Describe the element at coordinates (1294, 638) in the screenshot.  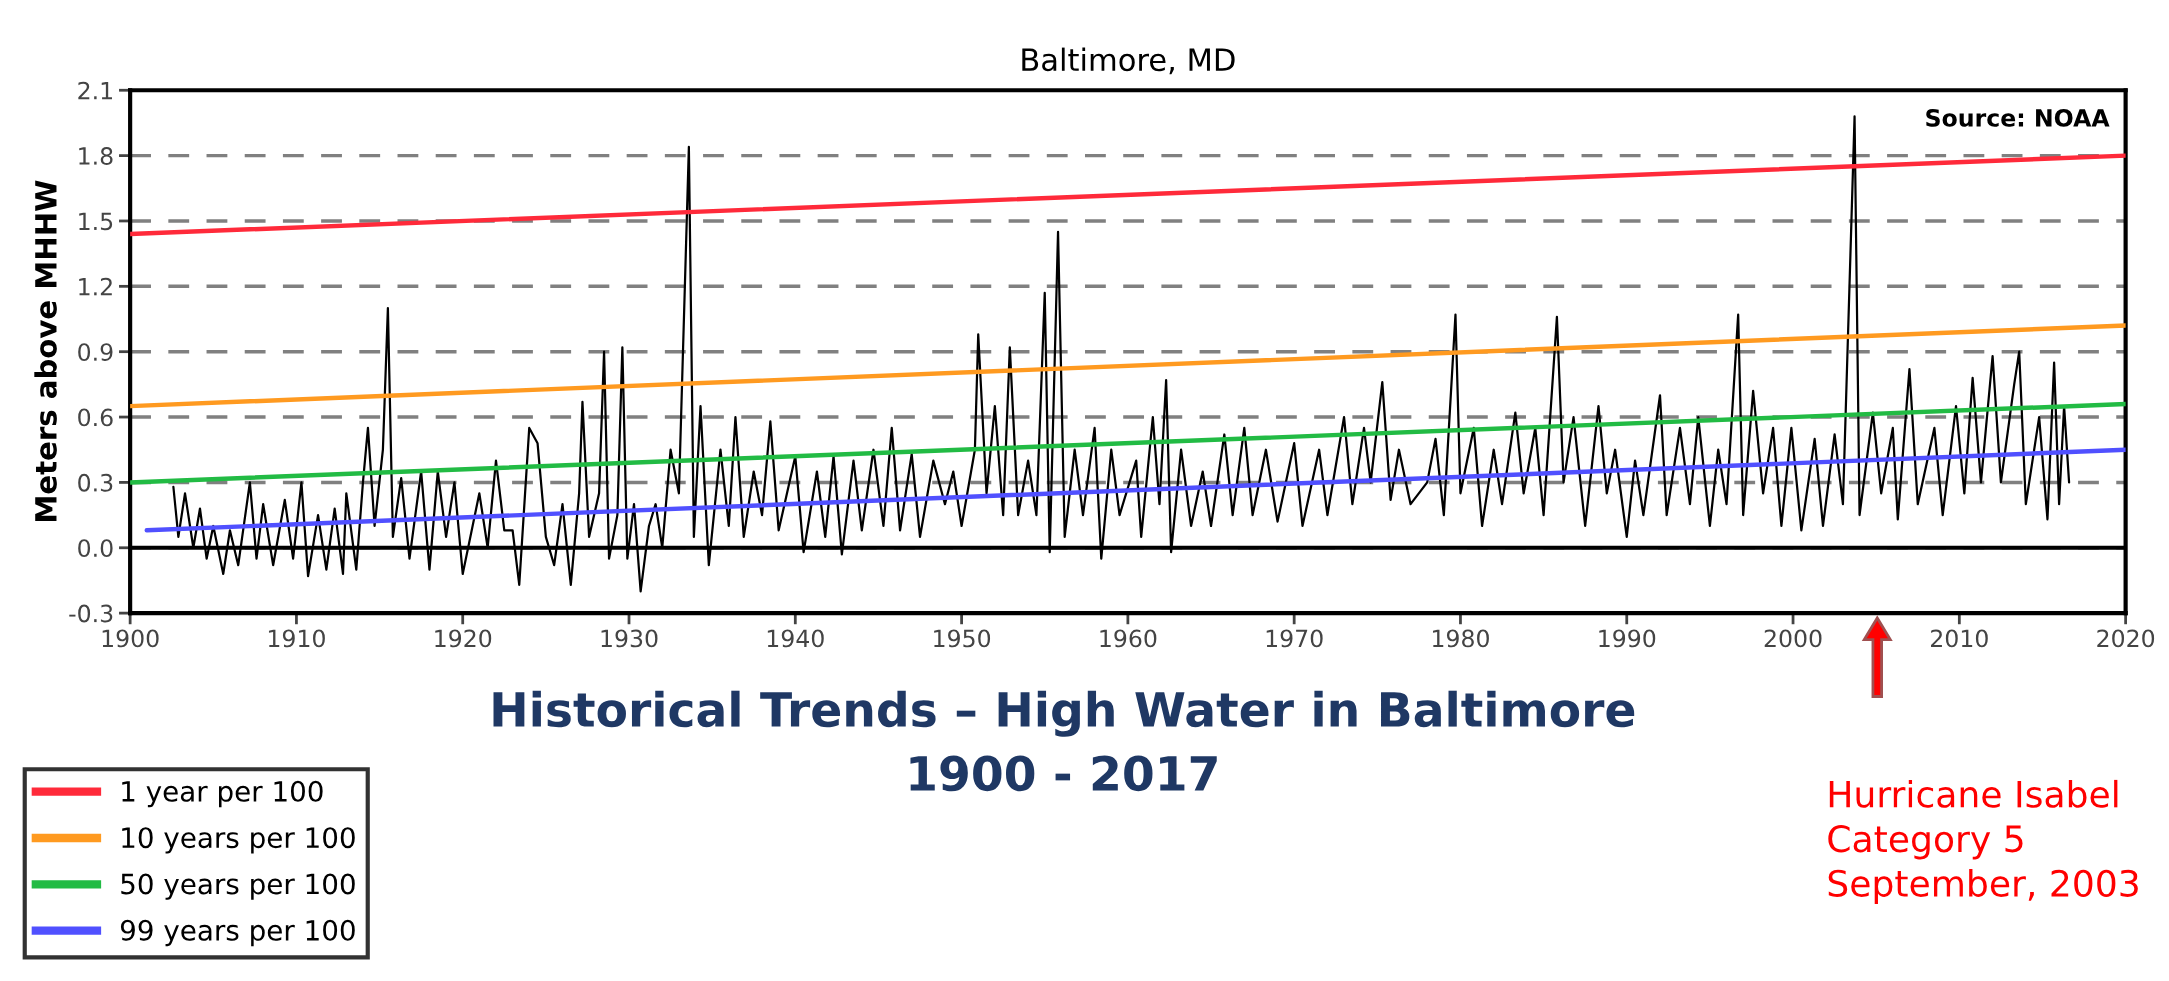
I see `x-tick-label: 1970` at that location.